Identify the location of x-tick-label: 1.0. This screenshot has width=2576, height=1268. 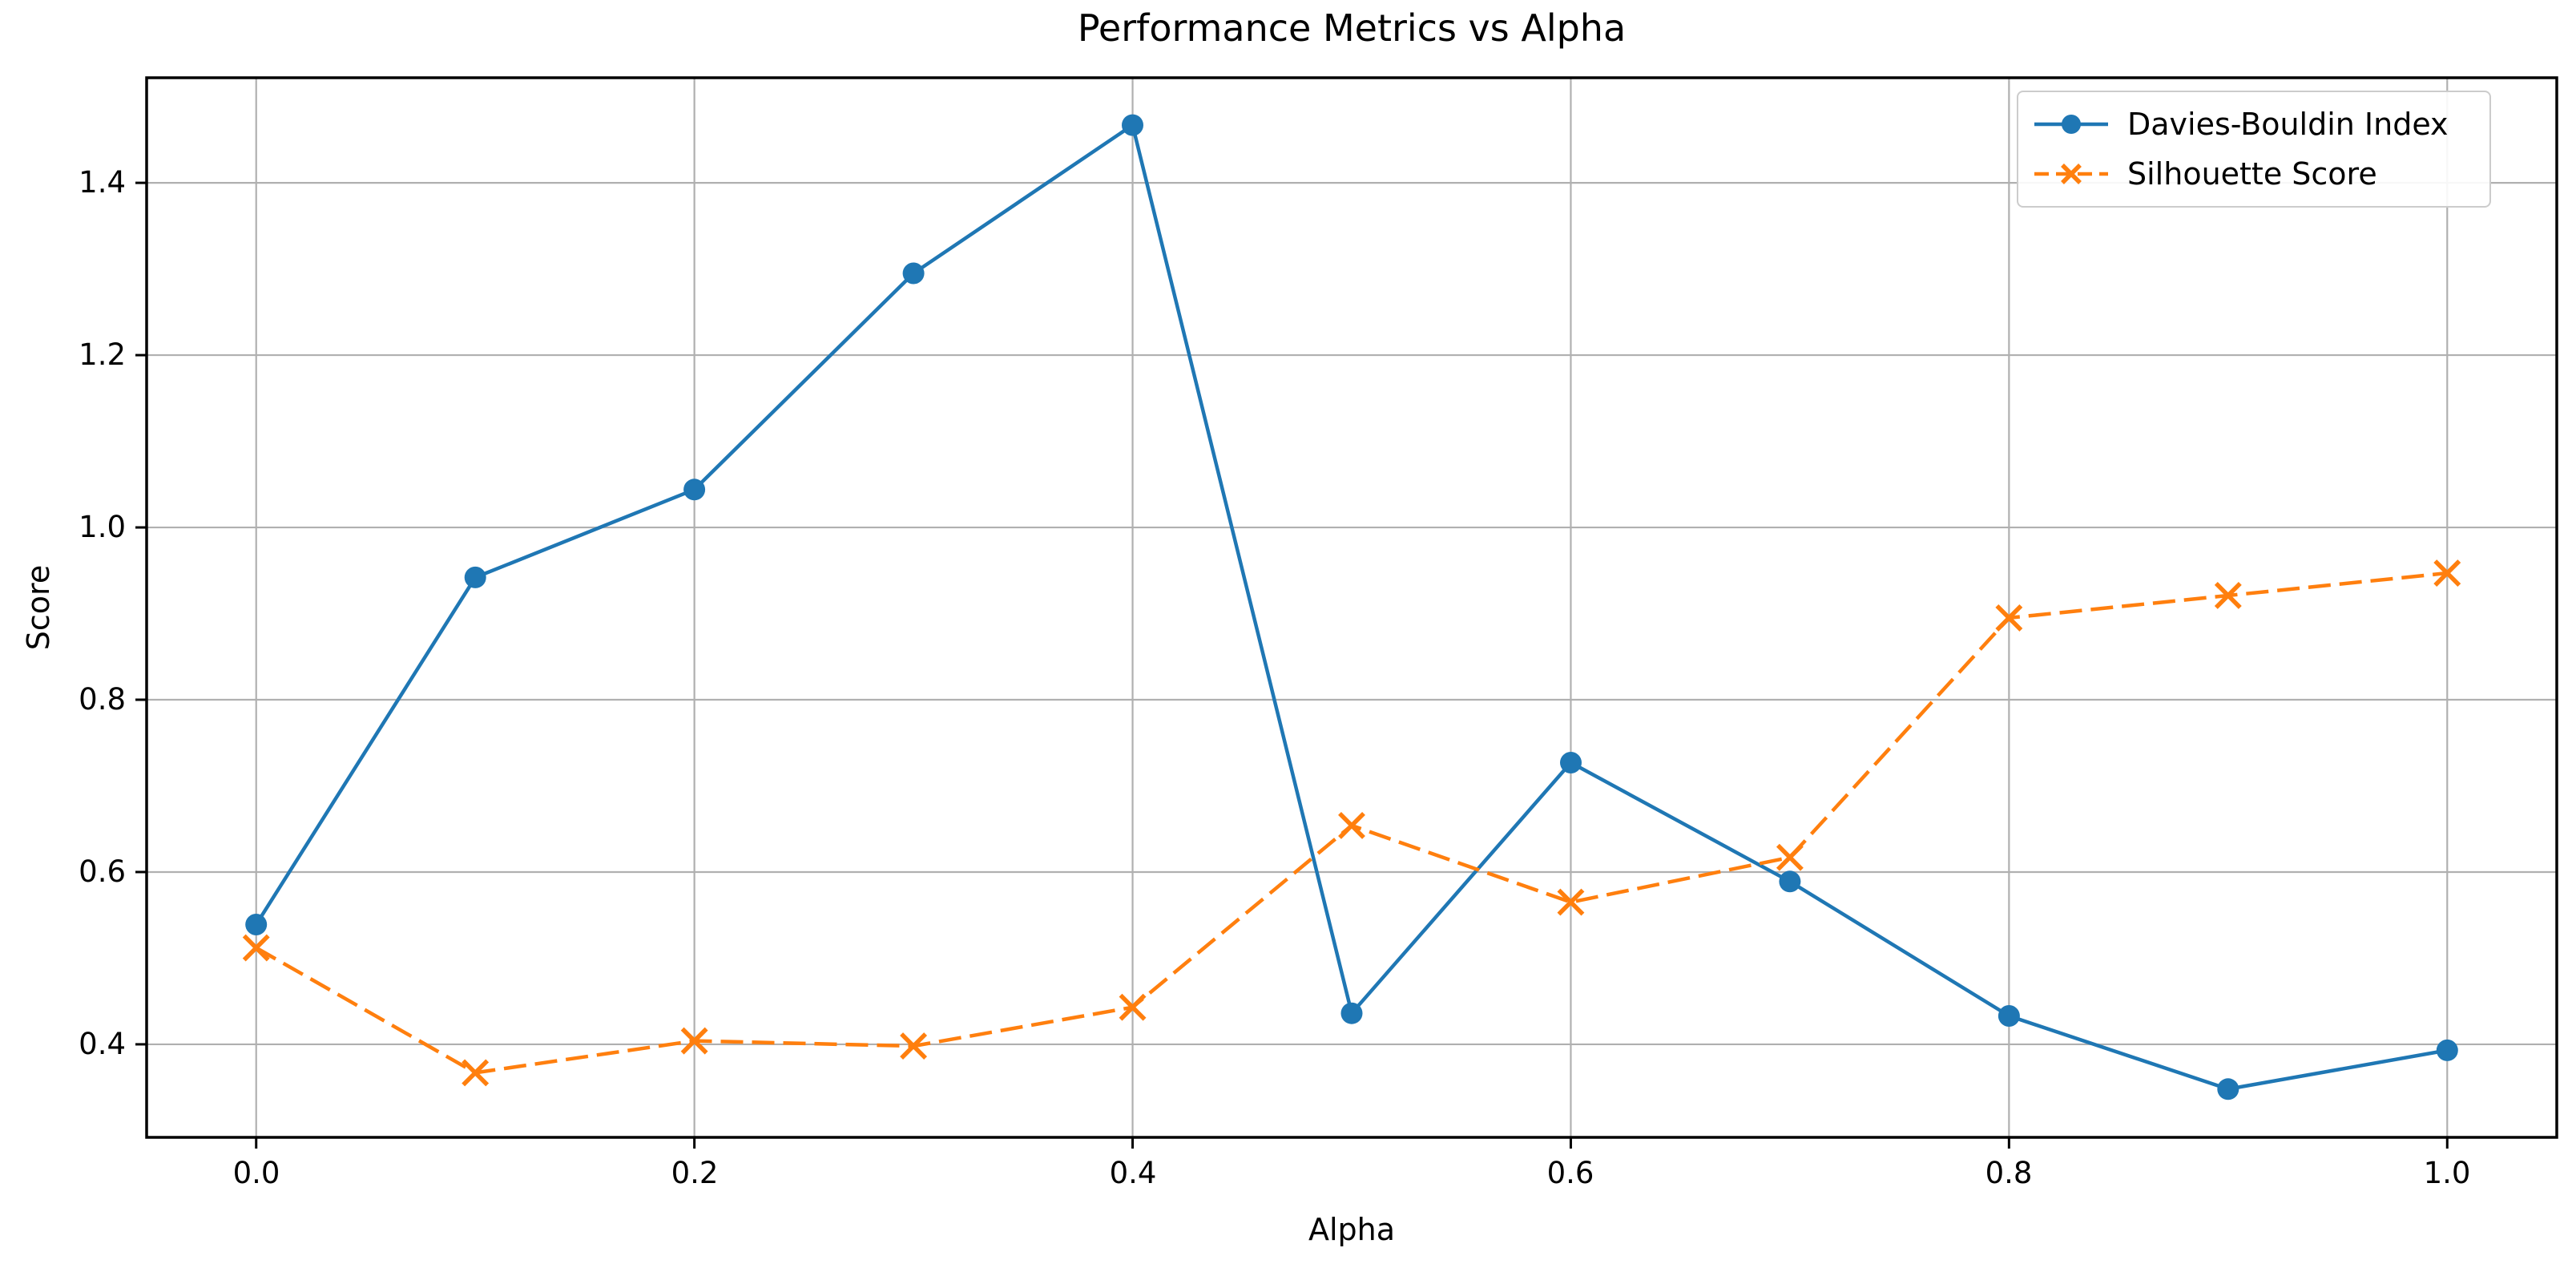
(2447, 1173).